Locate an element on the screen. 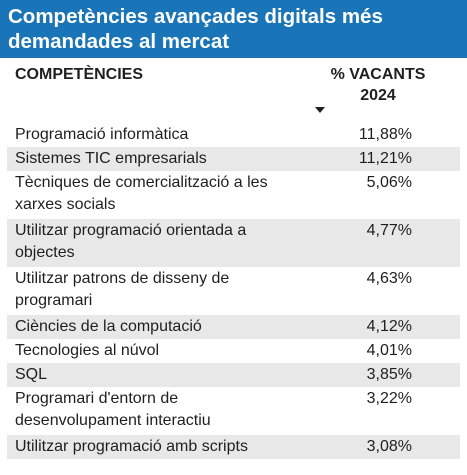 The image size is (467, 475). table-row: Utilitzar programació amb scripts 3,08% is located at coordinates (233, 447).